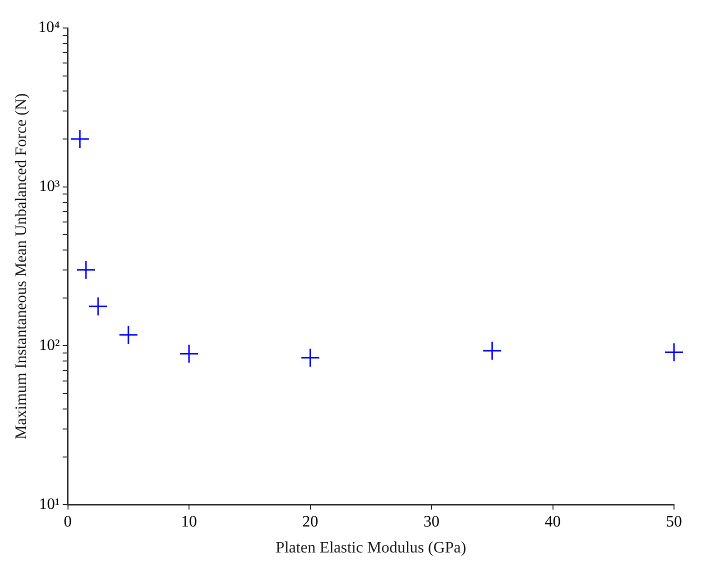 The height and width of the screenshot is (570, 704). I want to click on y-axis-title: Maximum Instantaneous Mean Unbalanced Force (N), so click(21, 266).